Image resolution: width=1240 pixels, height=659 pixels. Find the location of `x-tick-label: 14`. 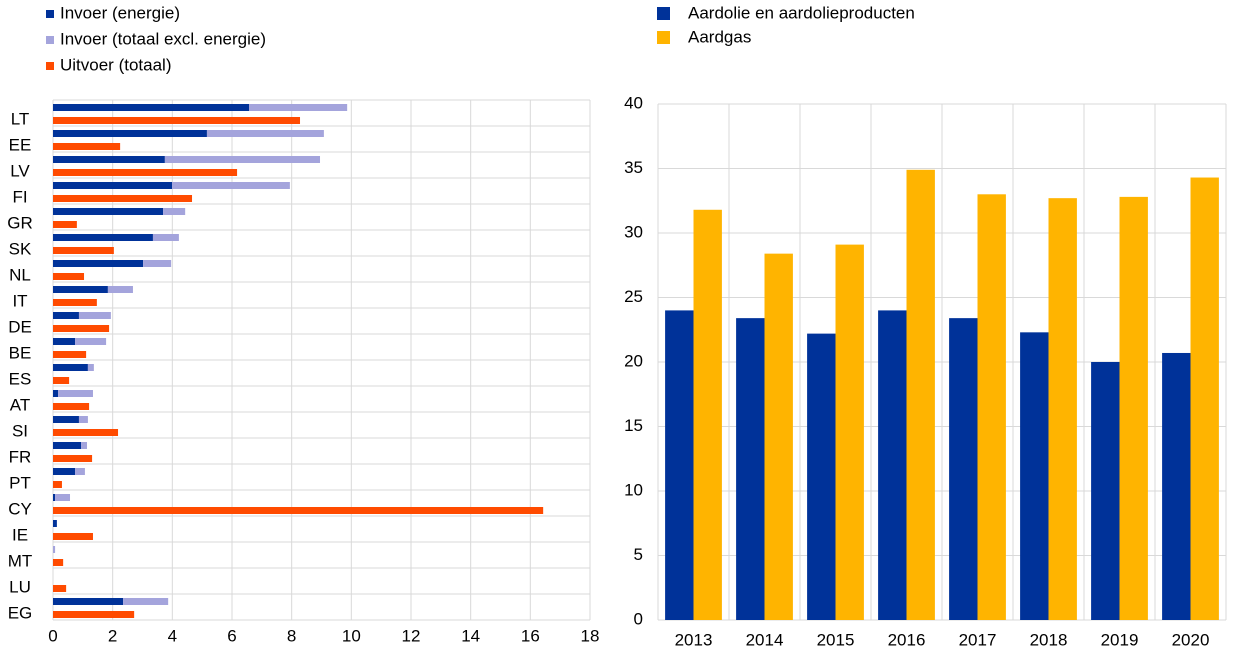

x-tick-label: 14 is located at coordinates (470, 635).